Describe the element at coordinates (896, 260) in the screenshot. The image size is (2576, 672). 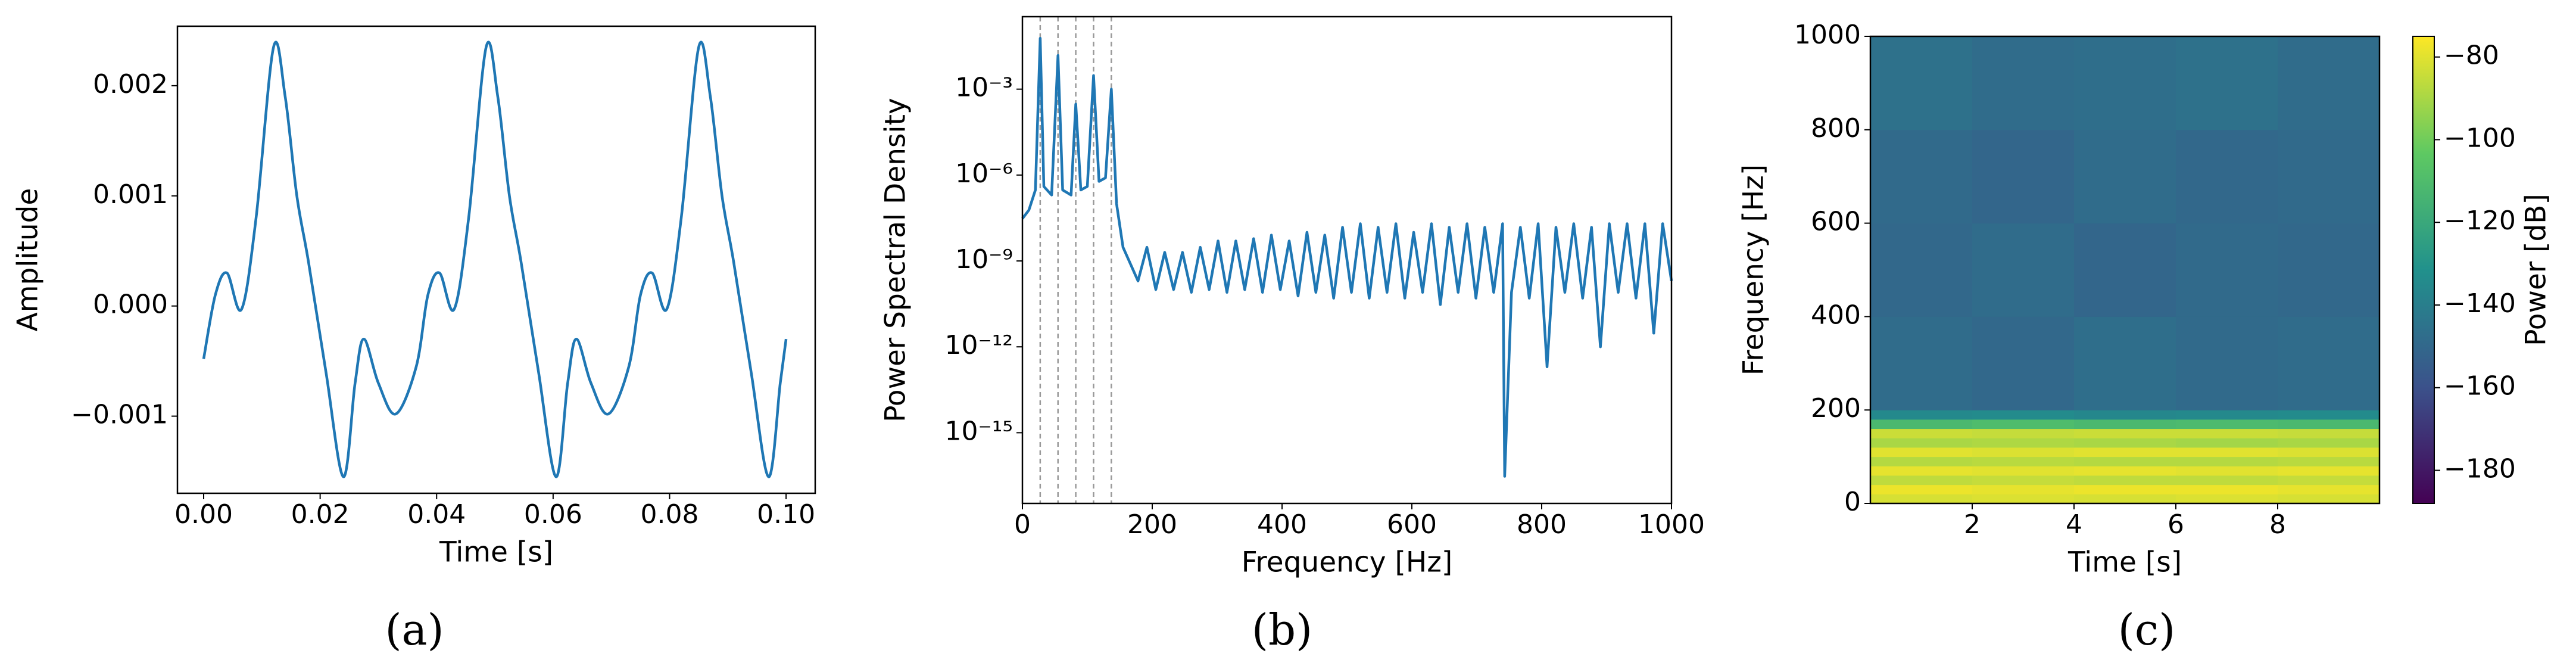
I see `y-axis-label: Power Spectral Density` at that location.